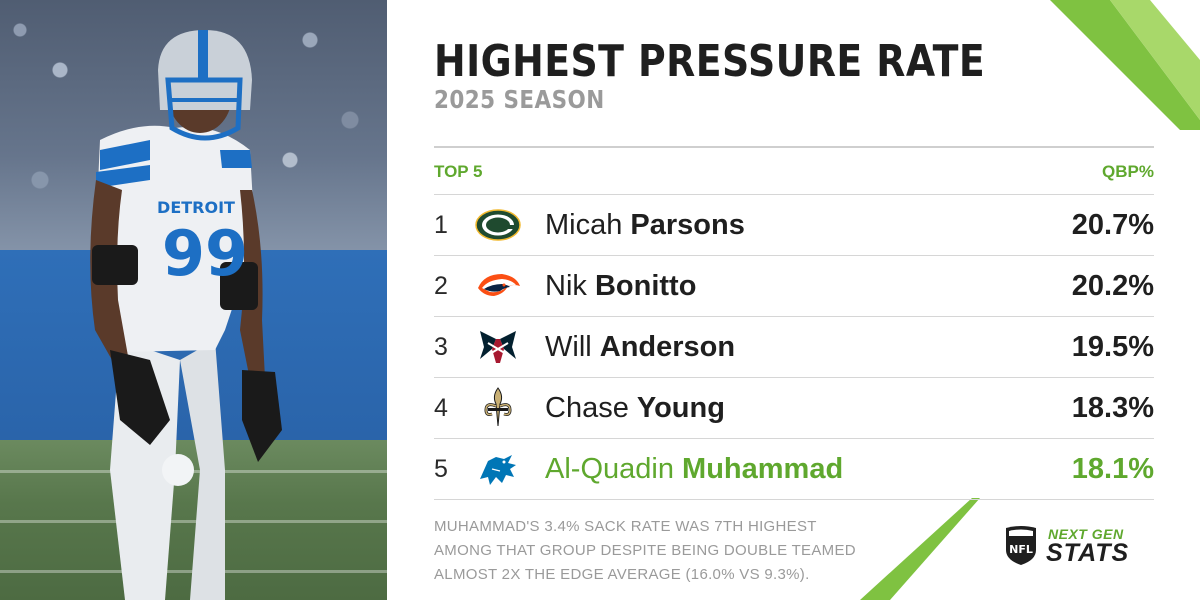 This screenshot has width=1200, height=600. Describe the element at coordinates (763, 469) in the screenshot. I see `player-last-name: Muhammad` at that location.